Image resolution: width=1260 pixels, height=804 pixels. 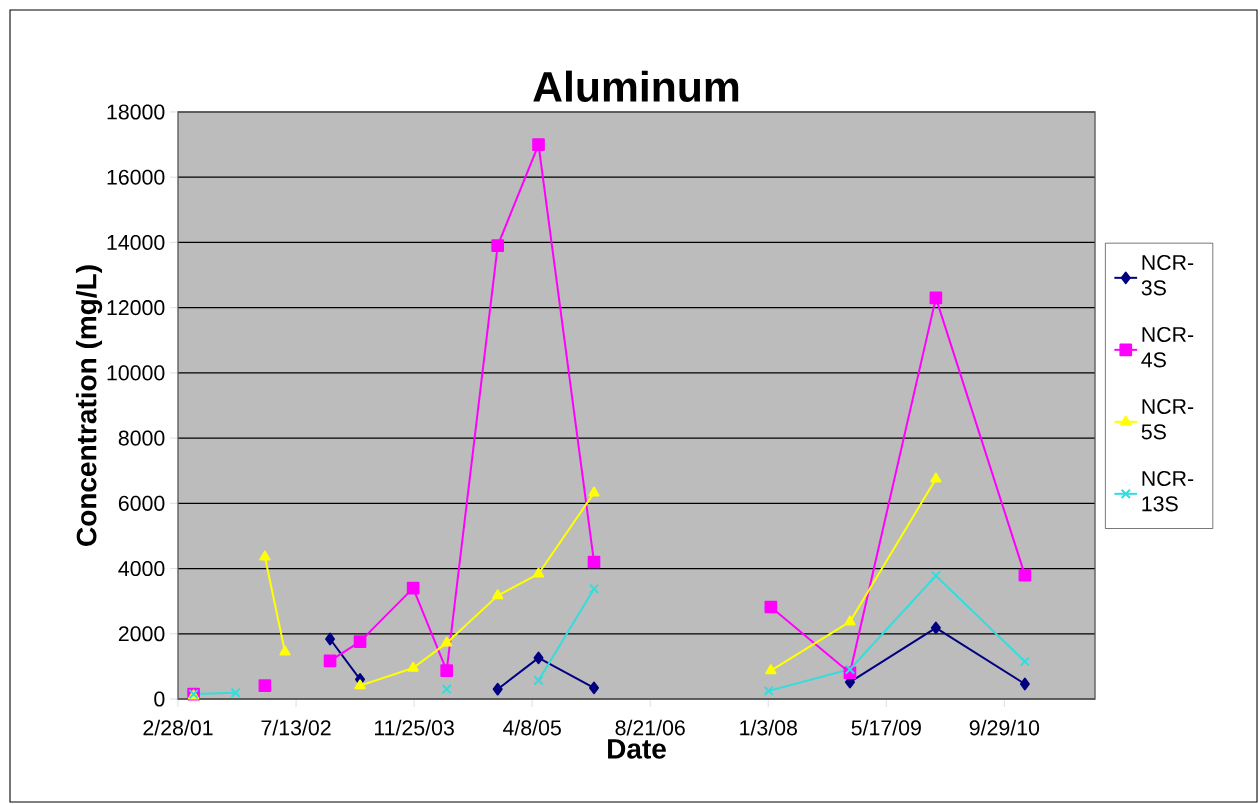 I want to click on y-axis-title: Concentration (mg/L), so click(x=89, y=405).